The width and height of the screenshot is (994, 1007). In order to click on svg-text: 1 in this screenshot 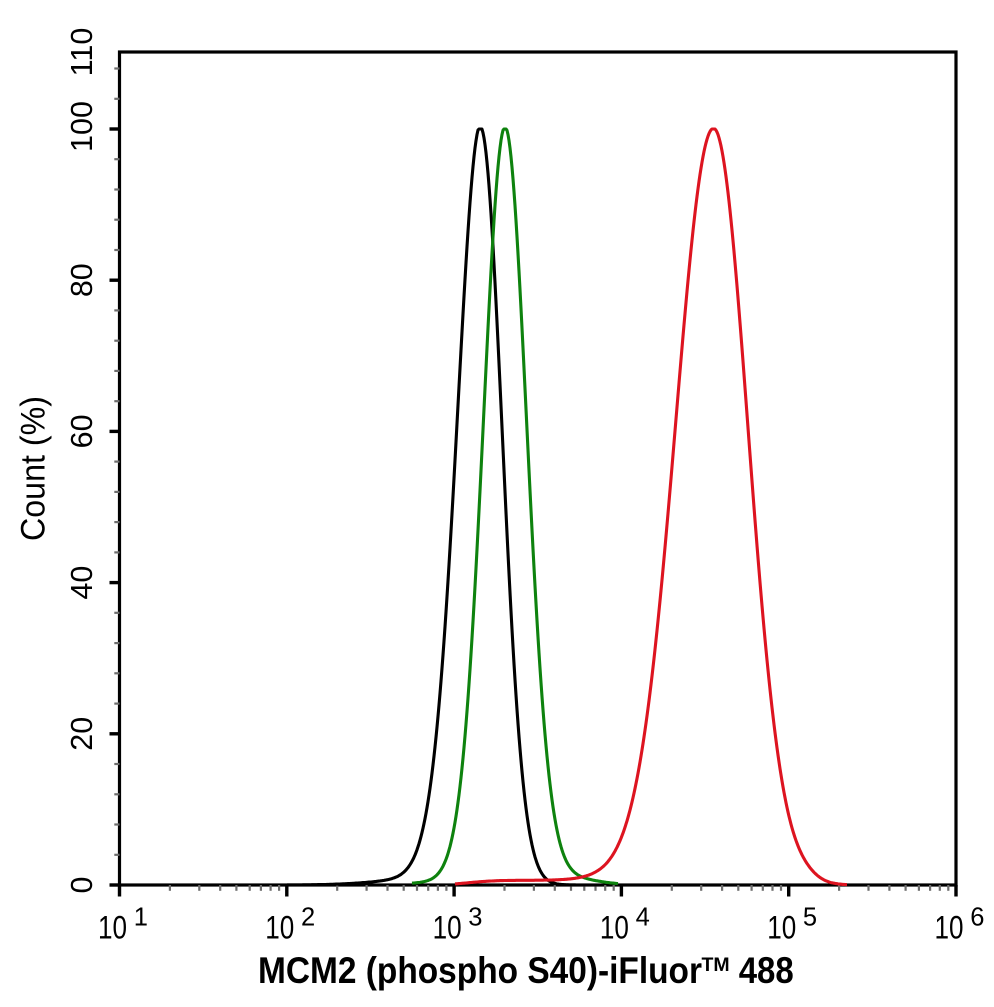, I will do `click(141, 918)`.